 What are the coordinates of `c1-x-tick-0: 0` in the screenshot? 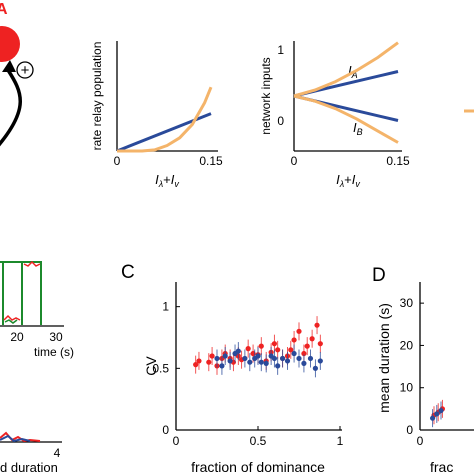 It's located at (117, 161).